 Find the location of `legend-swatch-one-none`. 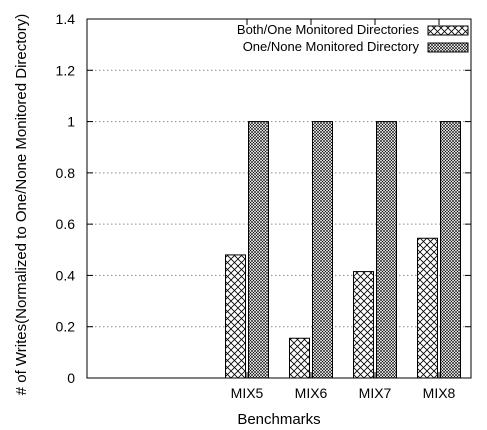

legend-swatch-one-none is located at coordinates (448, 47).